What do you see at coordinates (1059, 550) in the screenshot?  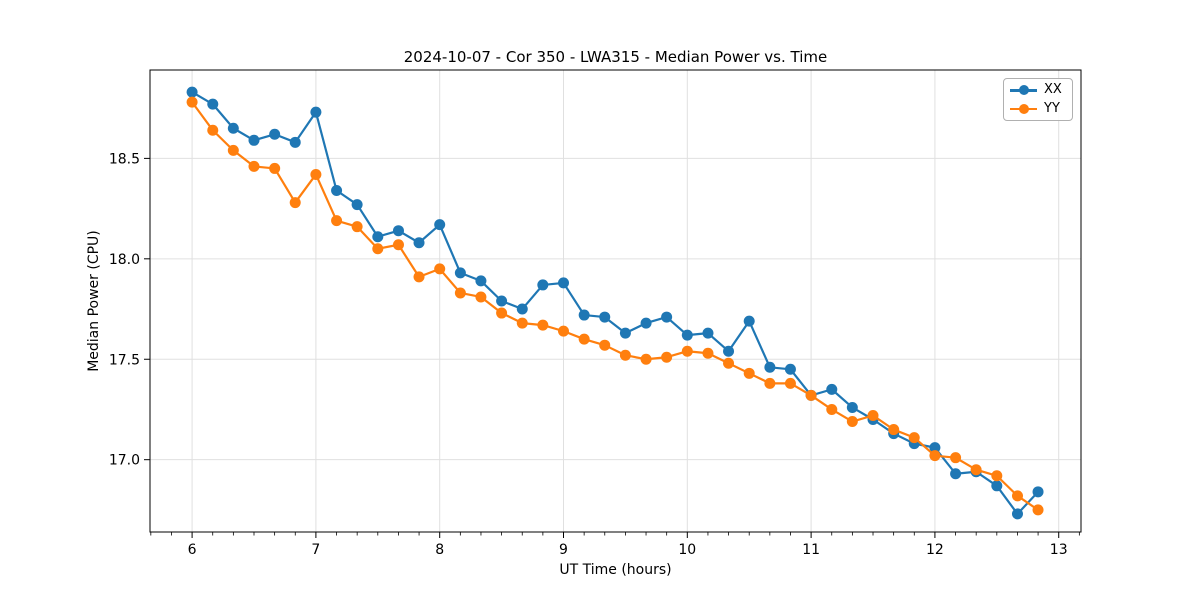 I see `x-tick-label: 13` at bounding box center [1059, 550].